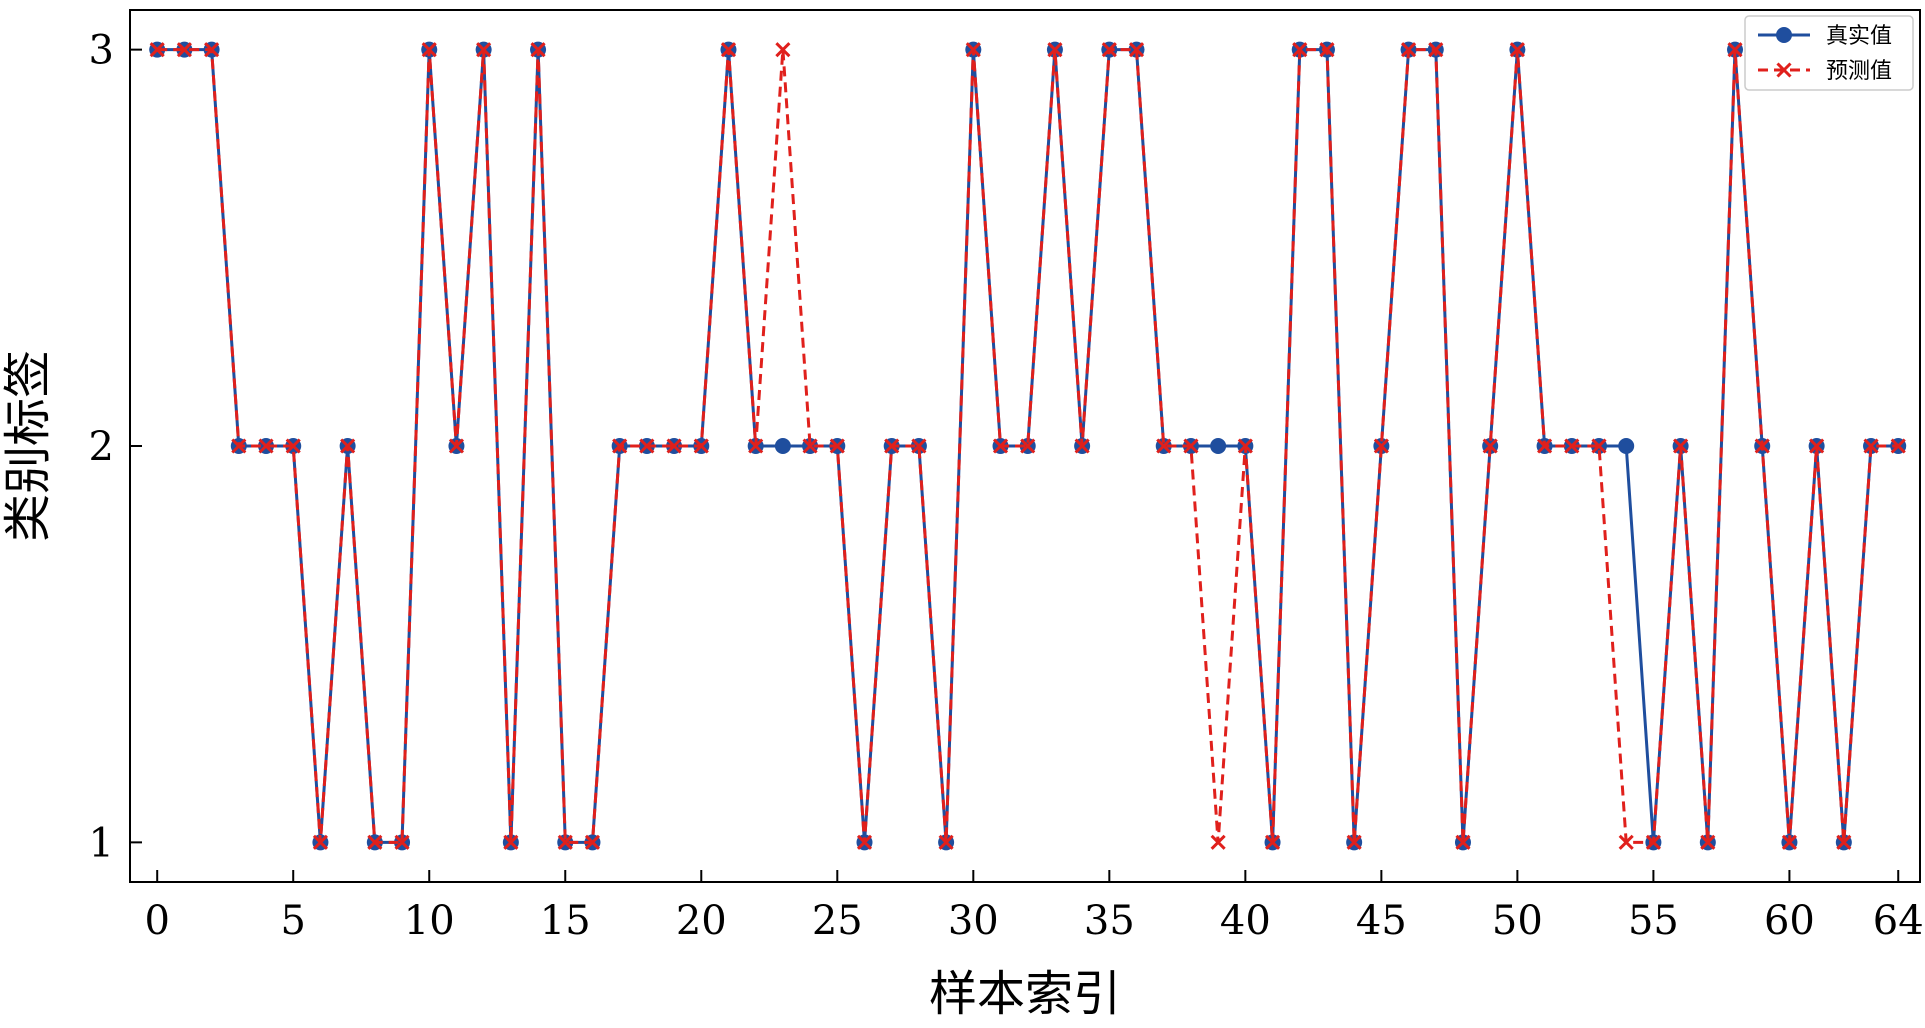 This screenshot has height=1028, width=1925. What do you see at coordinates (565, 921) in the screenshot?
I see `x-tick-label: 15` at bounding box center [565, 921].